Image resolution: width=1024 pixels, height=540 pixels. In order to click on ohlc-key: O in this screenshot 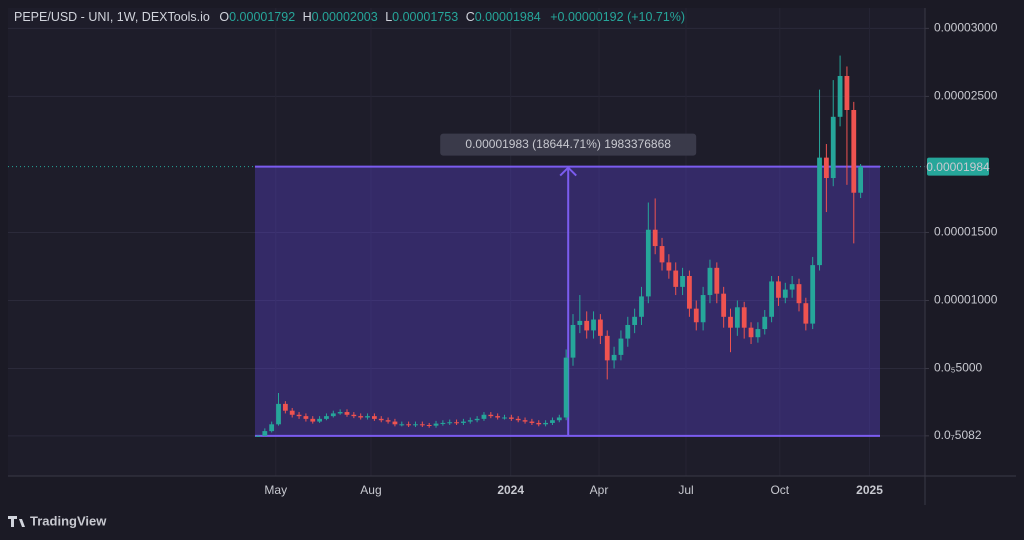, I will do `click(224, 17)`.